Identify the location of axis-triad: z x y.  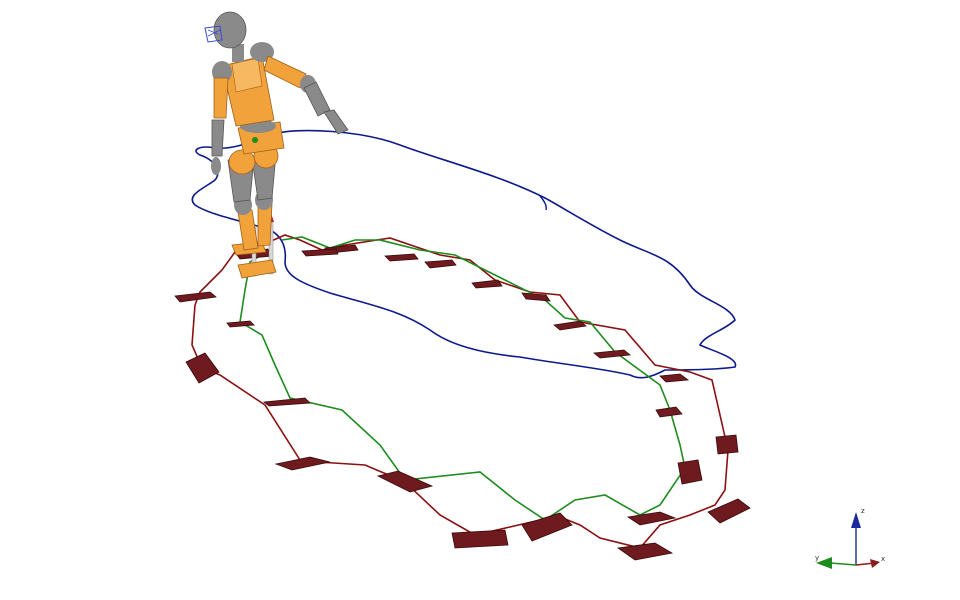
(850, 538).